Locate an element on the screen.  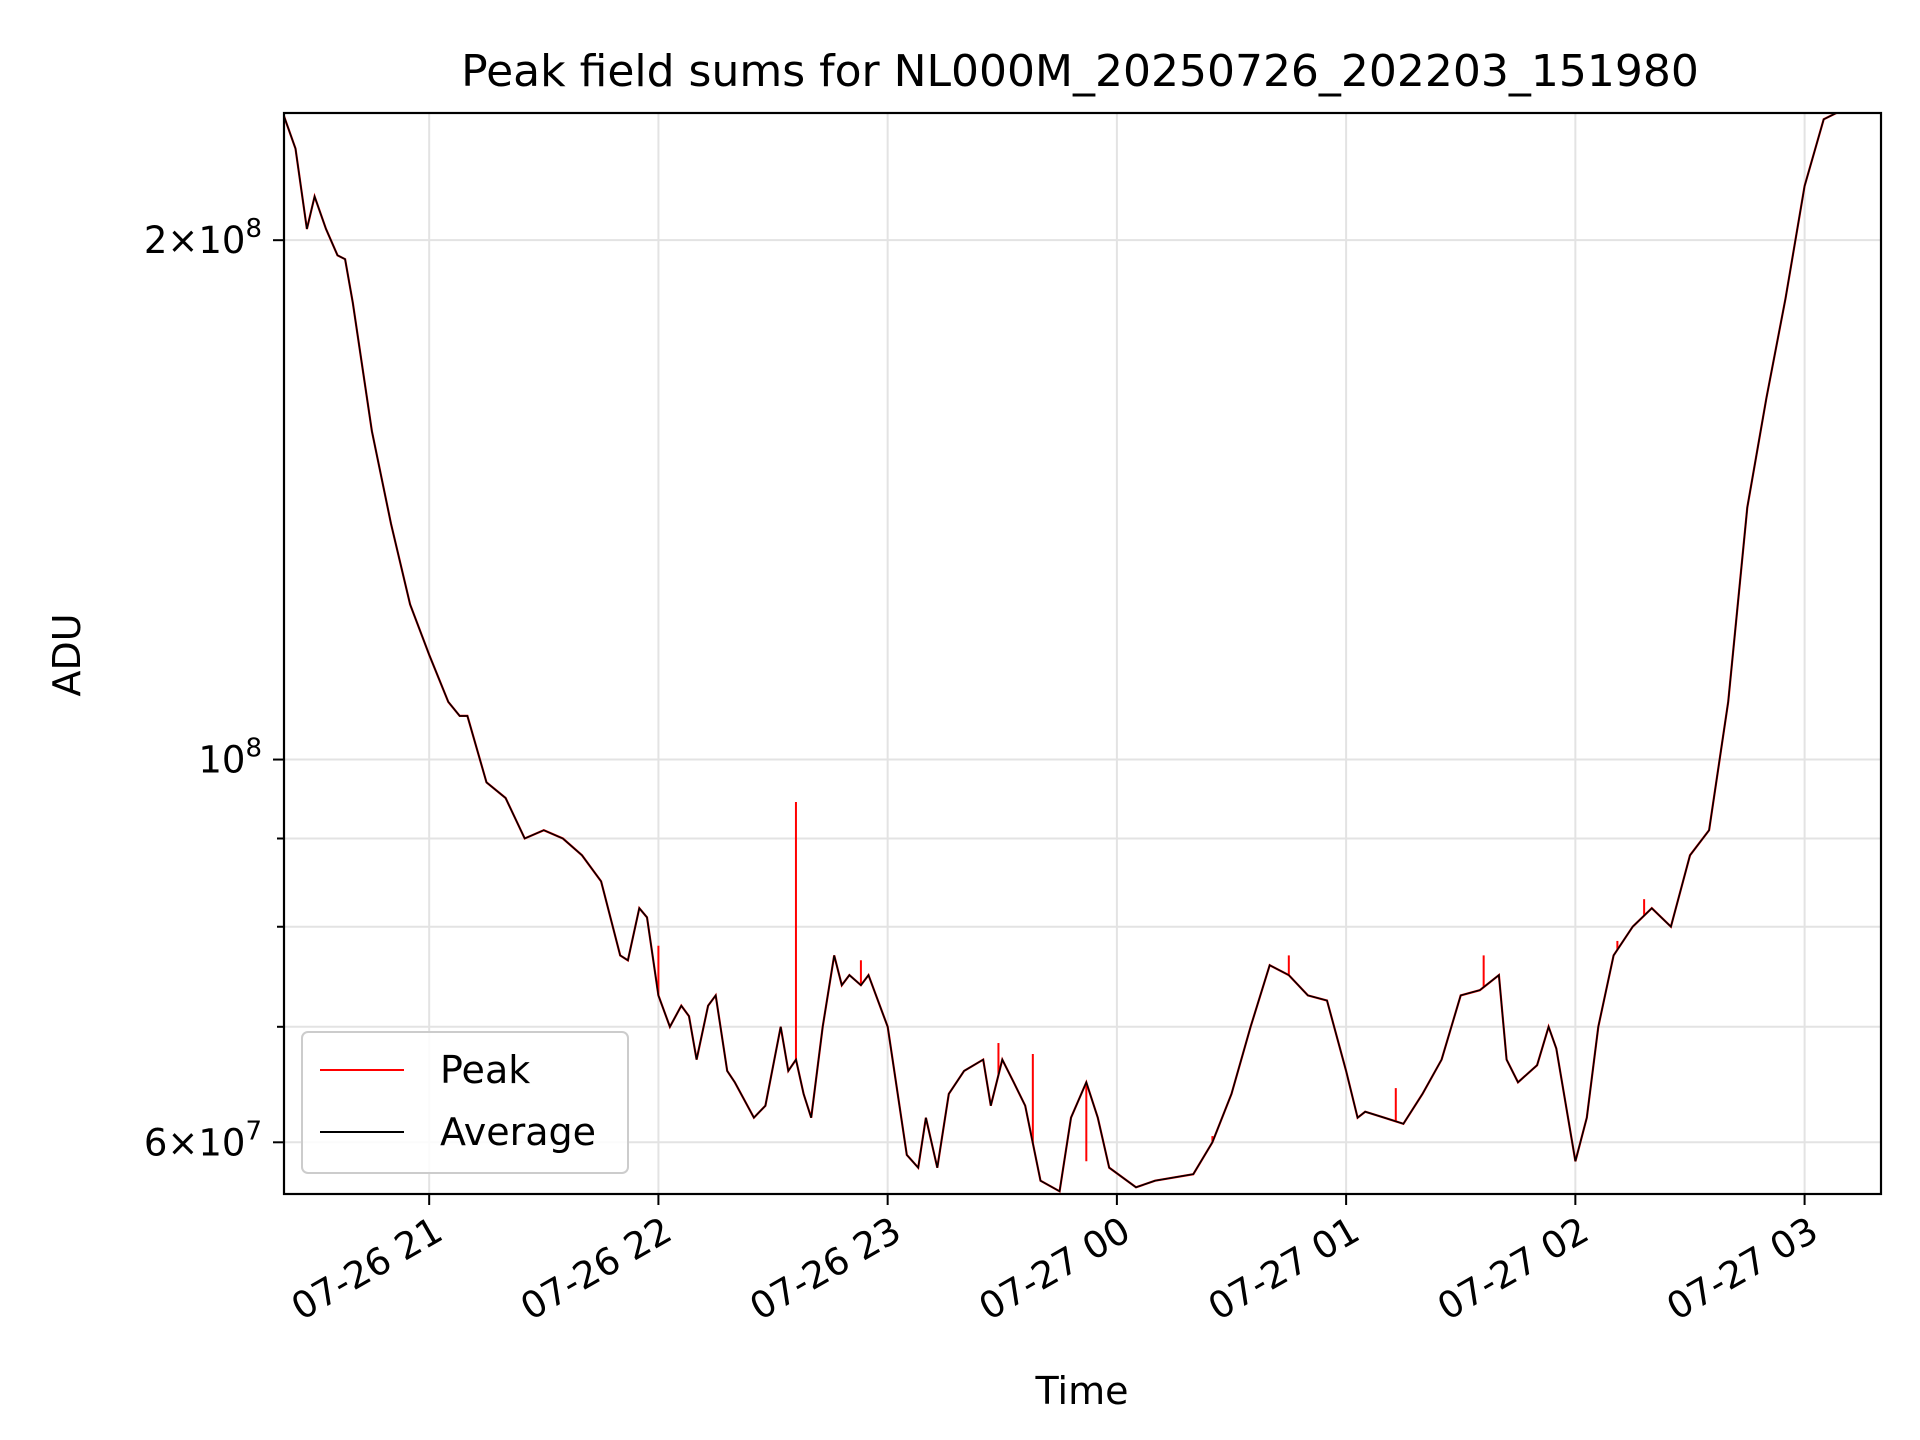
legend-peak-label: Peak is located at coordinates (485, 1070).